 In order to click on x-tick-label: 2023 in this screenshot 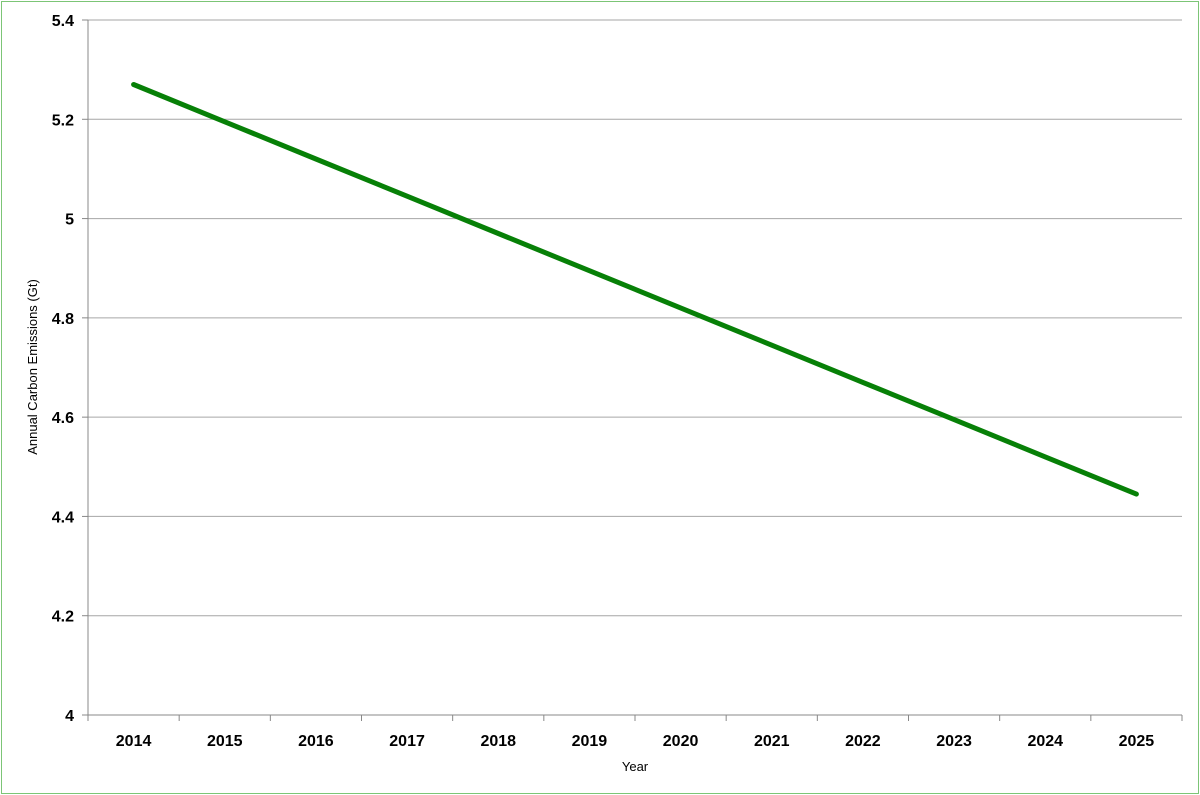, I will do `click(954, 741)`.